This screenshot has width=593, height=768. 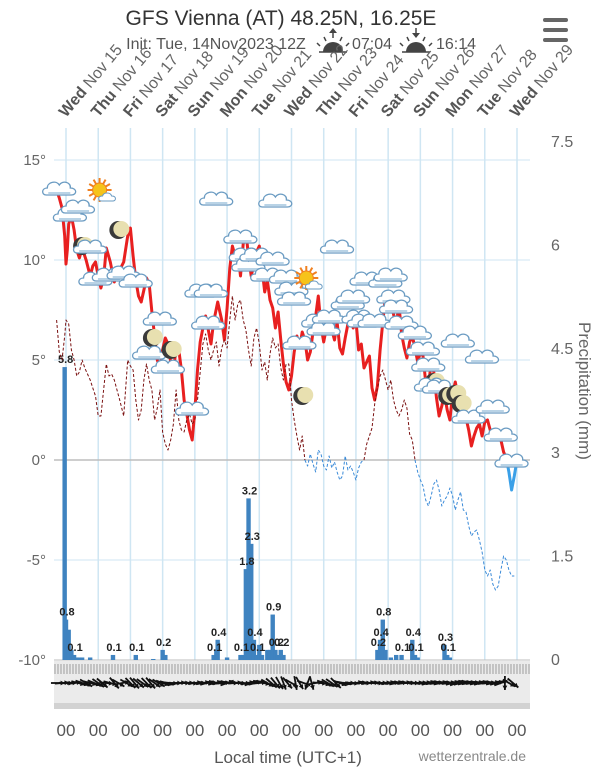 I want to click on sunset-time: 16:14, so click(x=456, y=44).